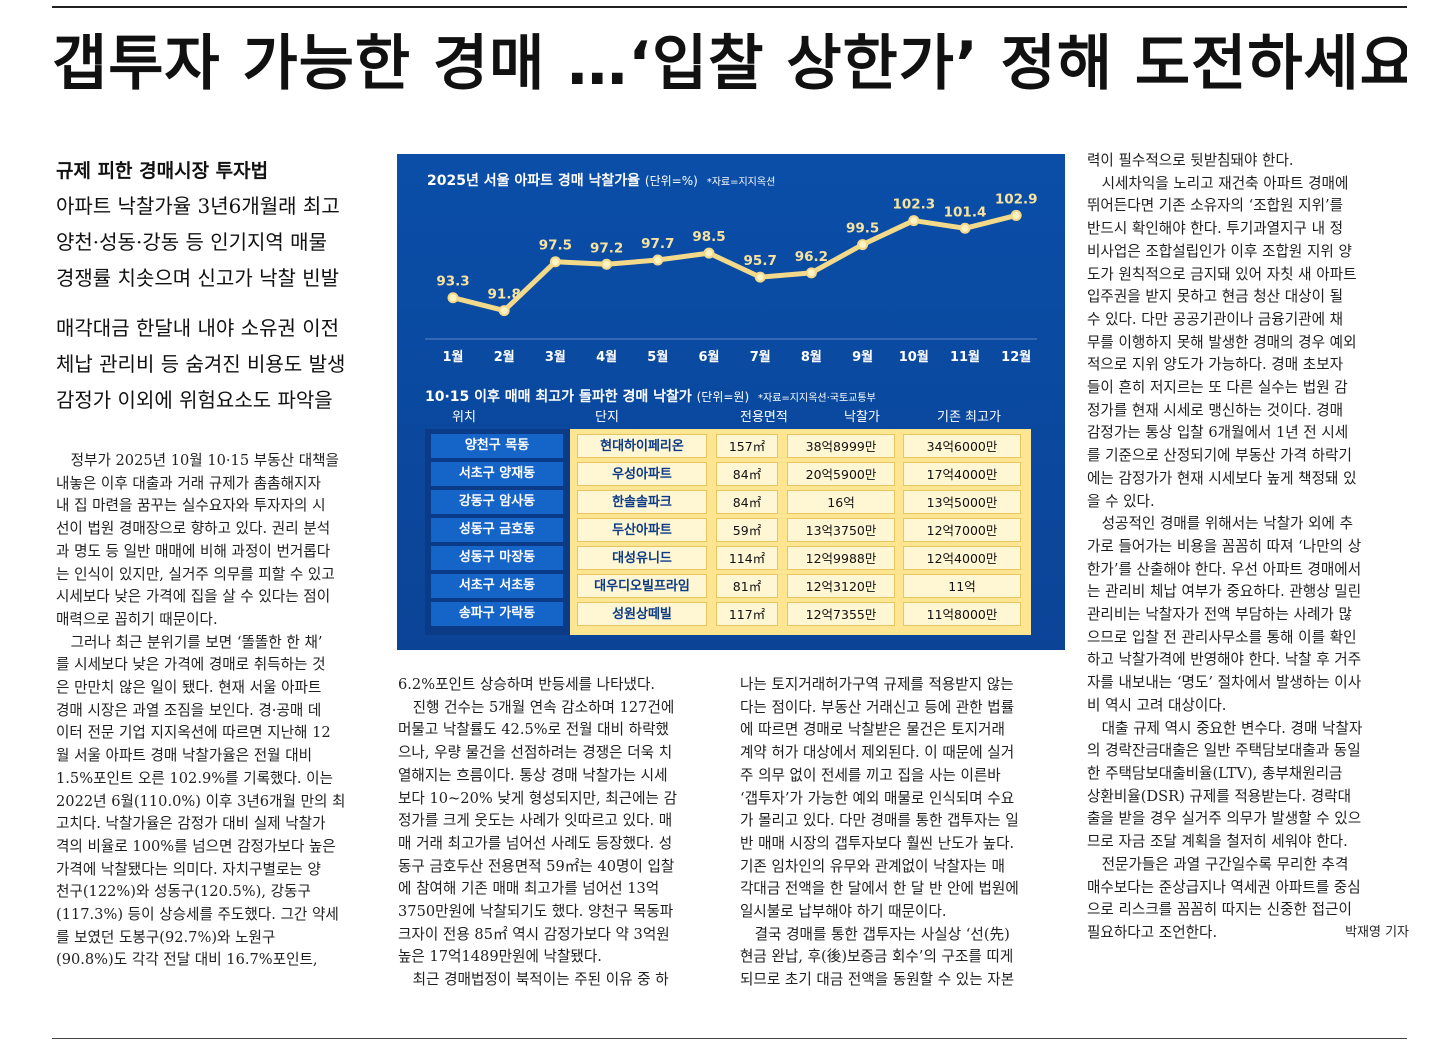 Image resolution: width=1449 pixels, height=1044 pixels. Describe the element at coordinates (538, 798) in the screenshot. I see `article-line: 보다 10~20% 낮게 형성되지만, 최근에는 감` at that location.